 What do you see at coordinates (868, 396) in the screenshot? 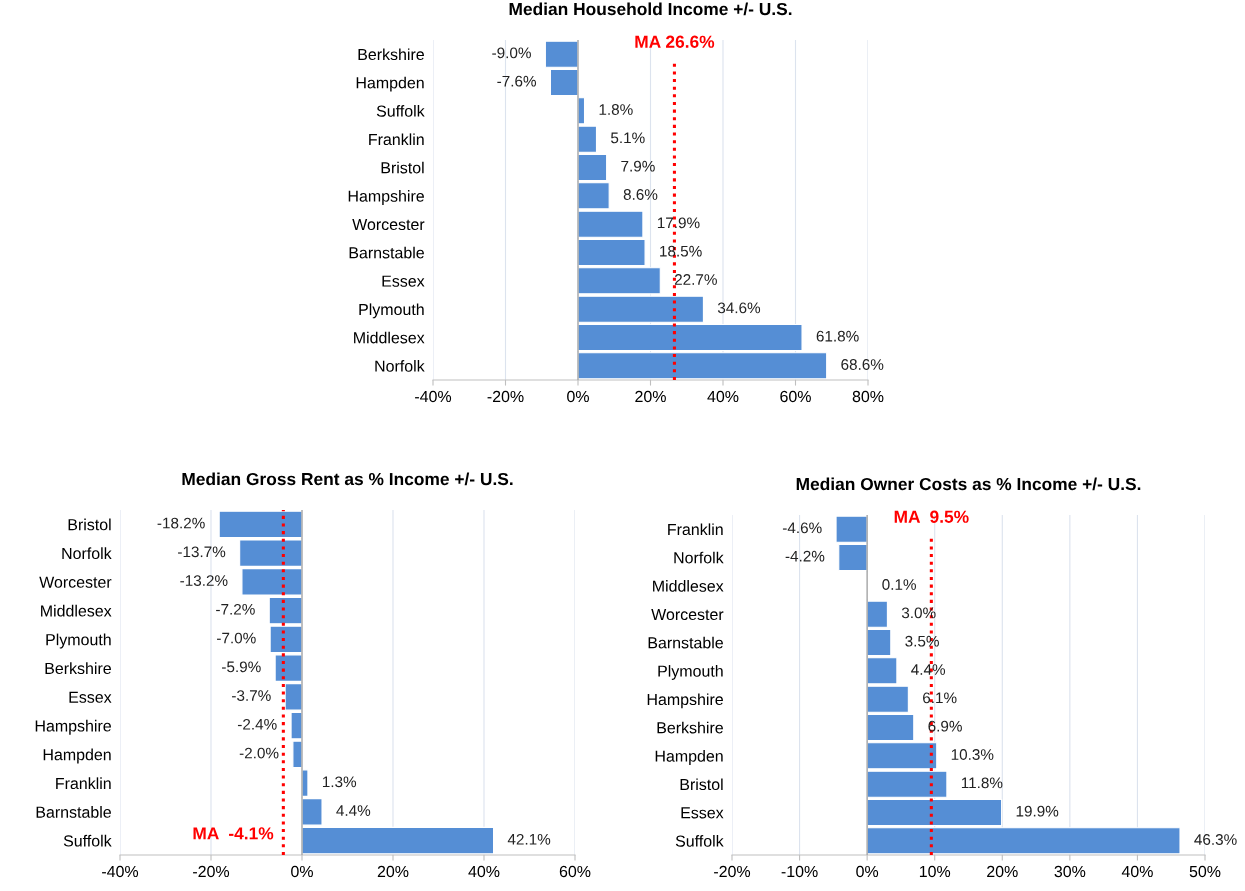
I see `x-tick-label: 80%` at bounding box center [868, 396].